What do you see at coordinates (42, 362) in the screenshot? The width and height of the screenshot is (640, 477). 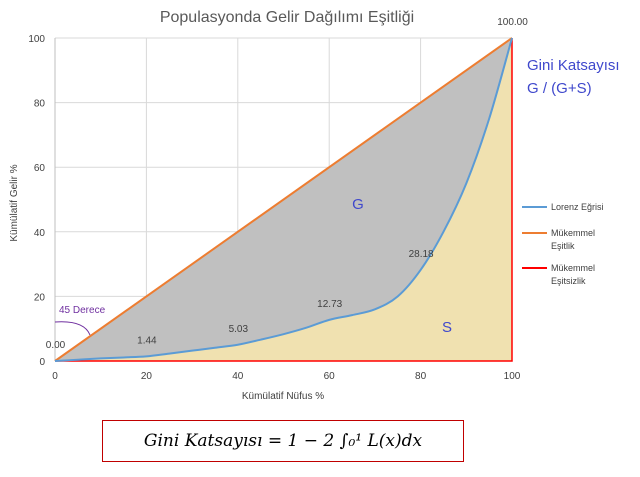 I see `y-tick-label: 0` at bounding box center [42, 362].